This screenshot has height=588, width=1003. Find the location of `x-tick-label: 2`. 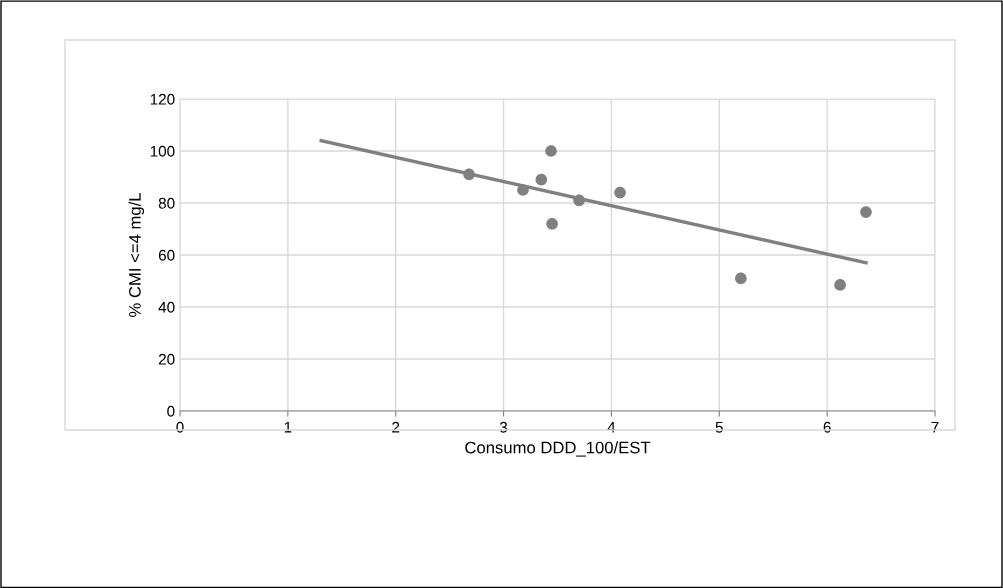

x-tick-label: 2 is located at coordinates (396, 427).